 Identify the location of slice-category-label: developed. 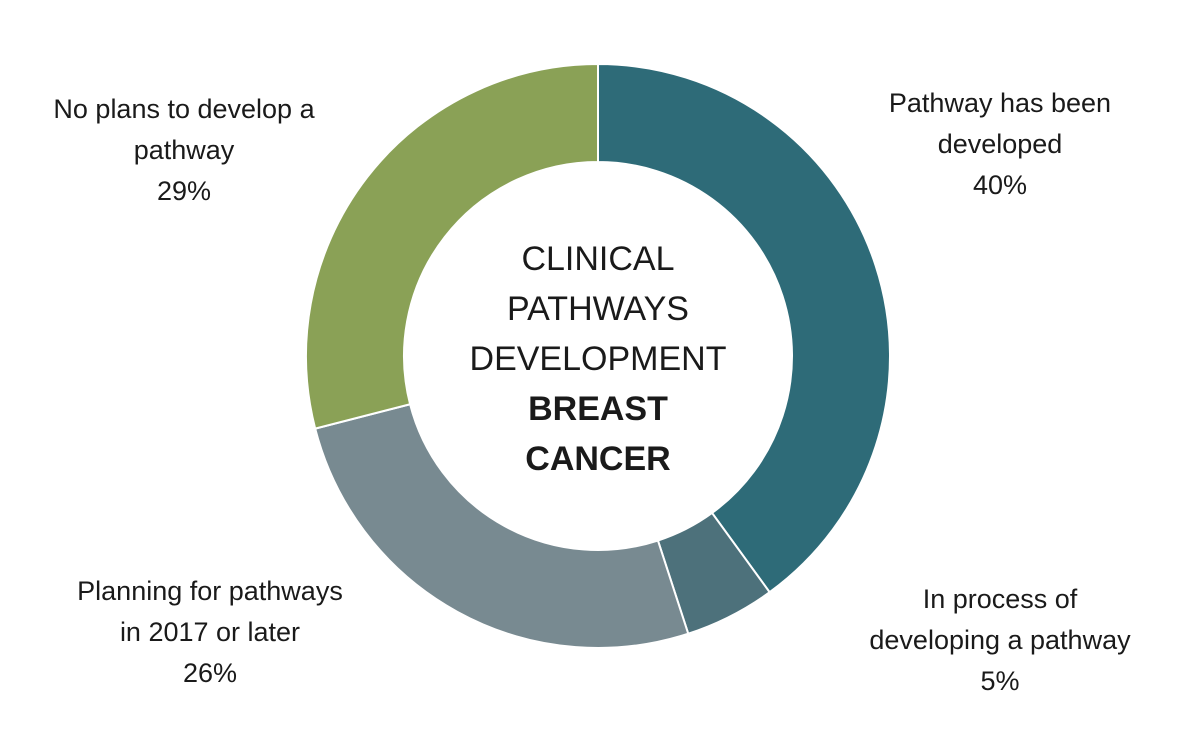
(1000, 144).